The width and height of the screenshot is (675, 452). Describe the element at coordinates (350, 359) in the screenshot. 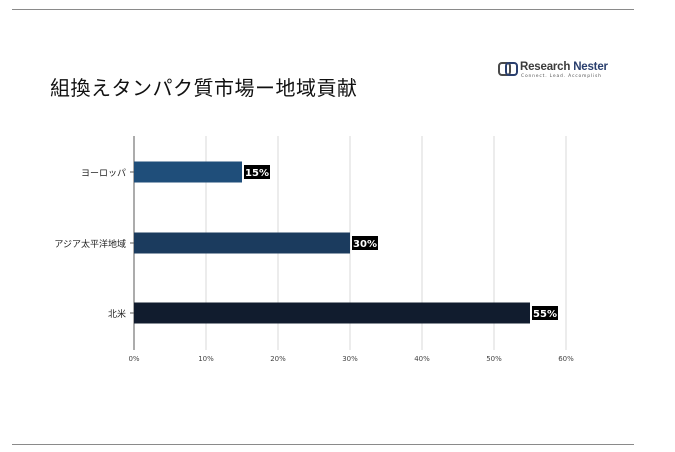

I see `x-tick-label: 30%` at that location.